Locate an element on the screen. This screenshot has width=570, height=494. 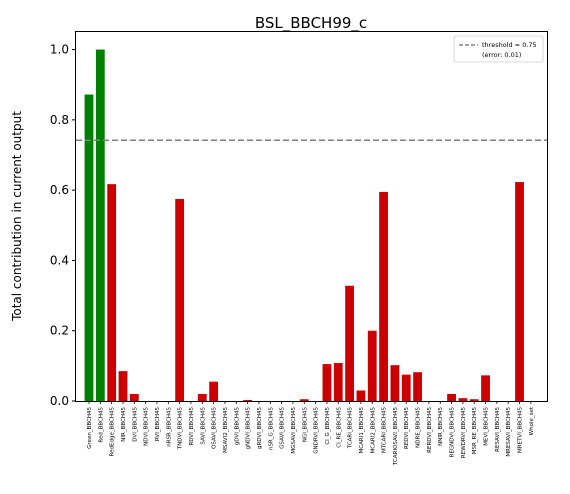
x-tick-label: OSAVI_BBCH45 is located at coordinates (215, 428).